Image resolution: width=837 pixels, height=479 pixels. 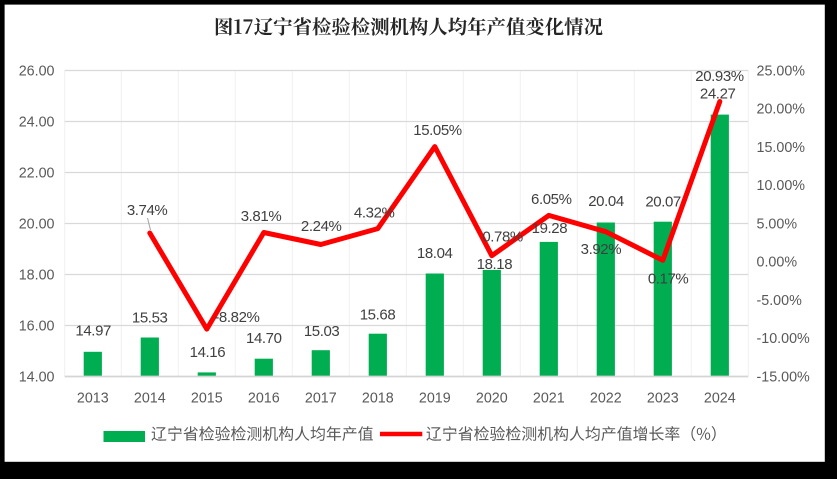 I want to click on svg-text: -5.00%, so click(x=780, y=301).